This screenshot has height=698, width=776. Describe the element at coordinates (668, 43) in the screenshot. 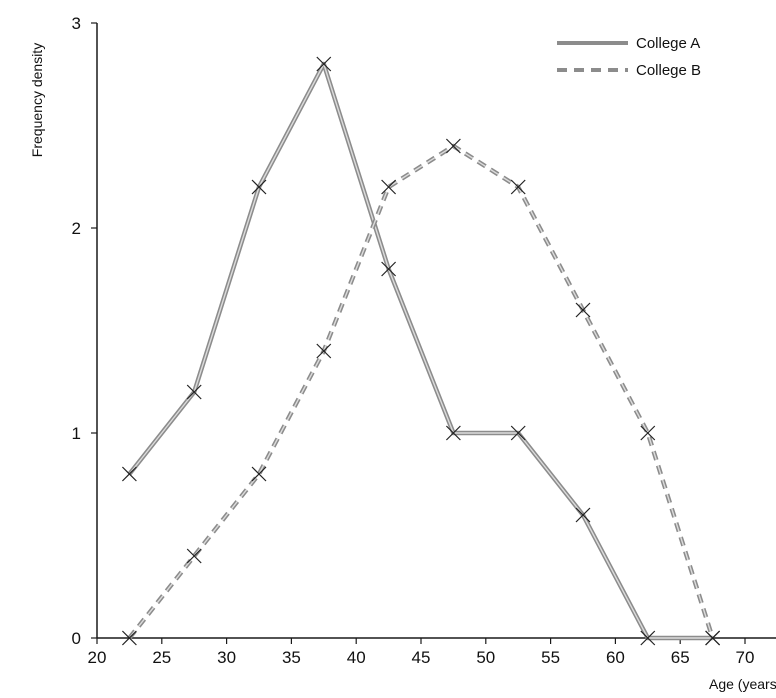

I see `legend-label-college-a: College A` at that location.